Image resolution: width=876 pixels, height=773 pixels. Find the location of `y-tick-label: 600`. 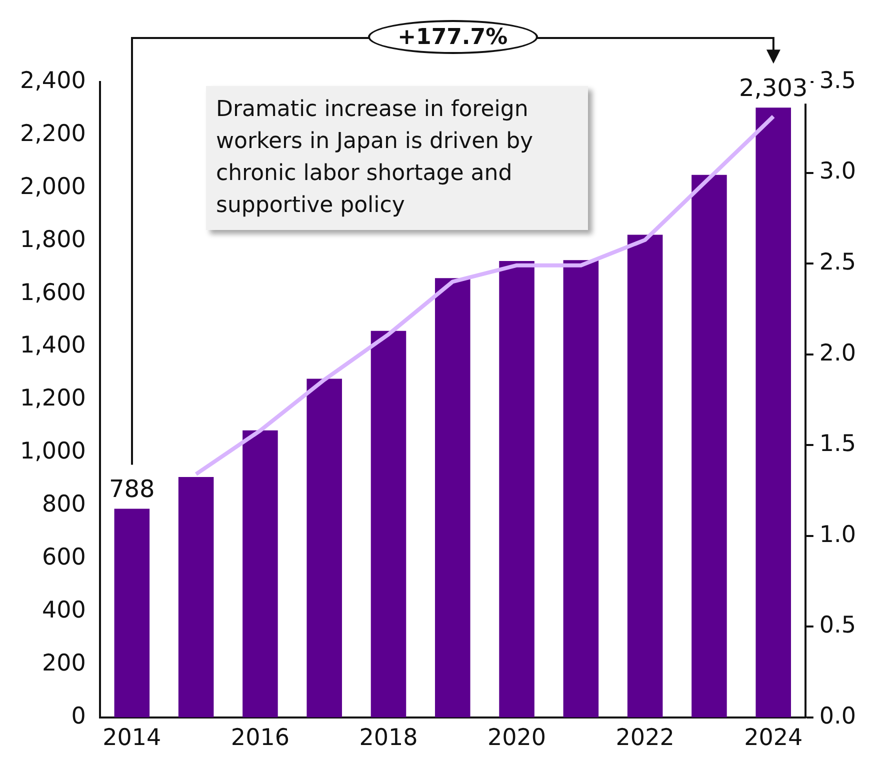

y-tick-label: 600 is located at coordinates (64, 557).